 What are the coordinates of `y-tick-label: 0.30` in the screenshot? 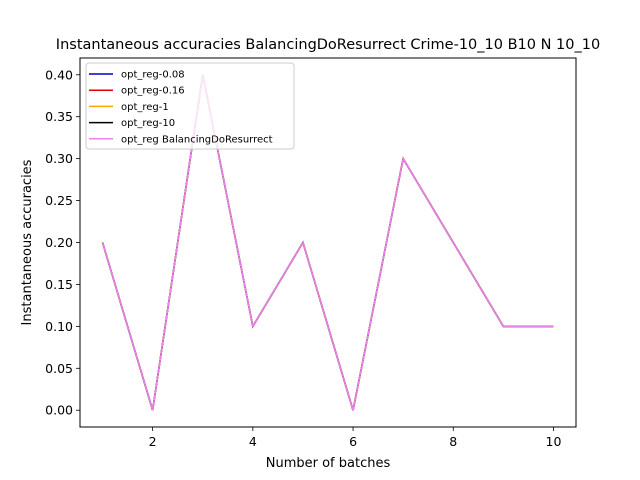 It's located at (59, 158).